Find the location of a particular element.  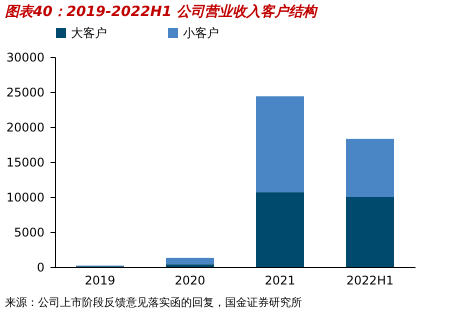

legend-label: 大客户 is located at coordinates (89, 33).